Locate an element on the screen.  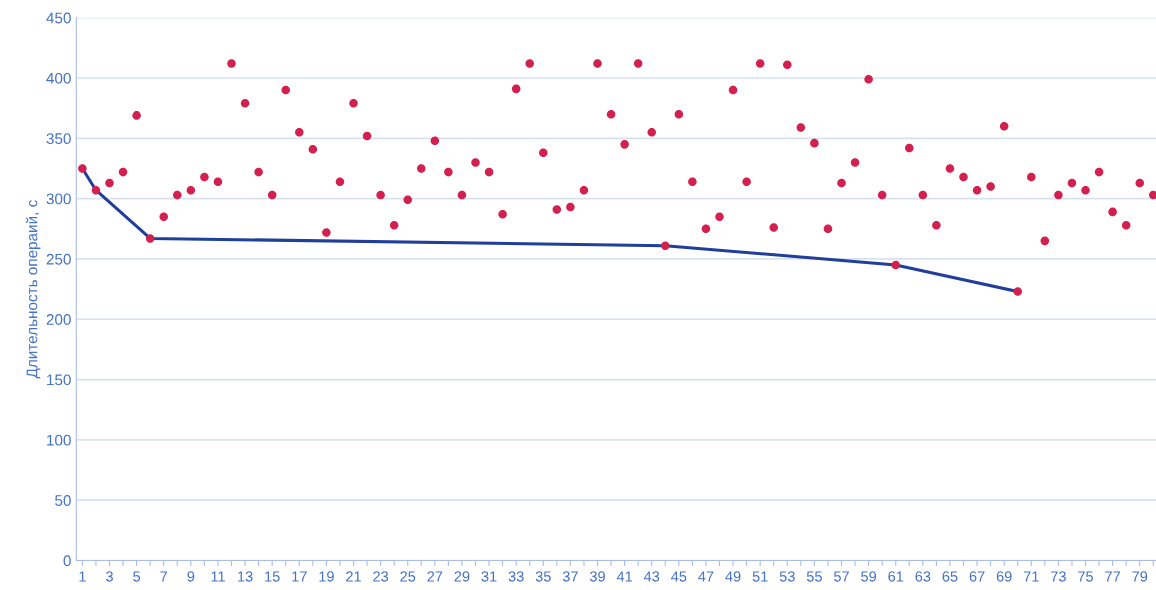
x-tick-label: 11 is located at coordinates (218, 576).